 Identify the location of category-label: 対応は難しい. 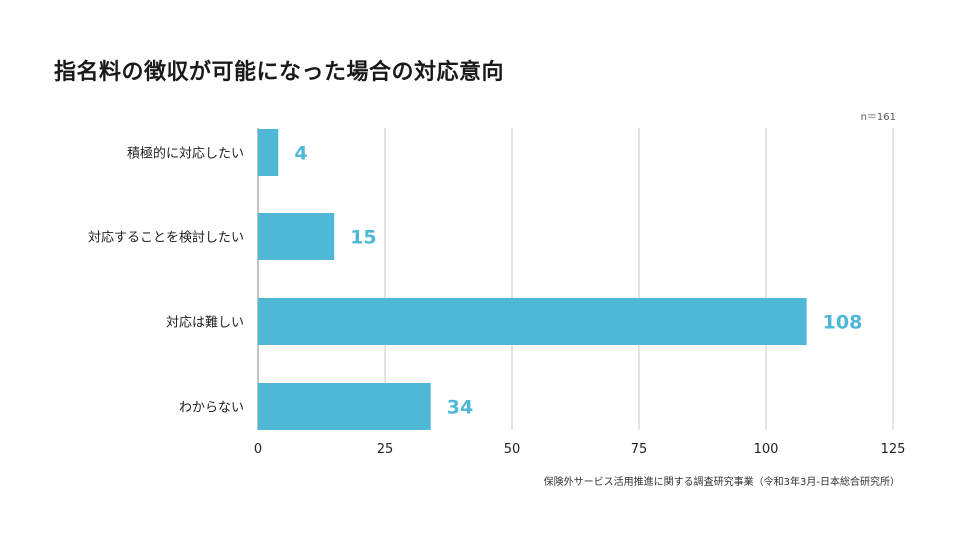
(205, 323).